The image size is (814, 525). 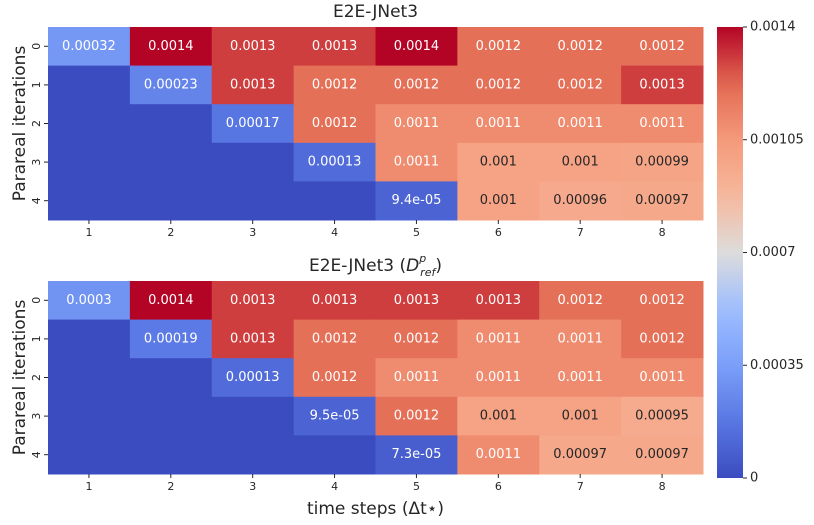 I want to click on x-tick-label: 2, so click(x=170, y=486).